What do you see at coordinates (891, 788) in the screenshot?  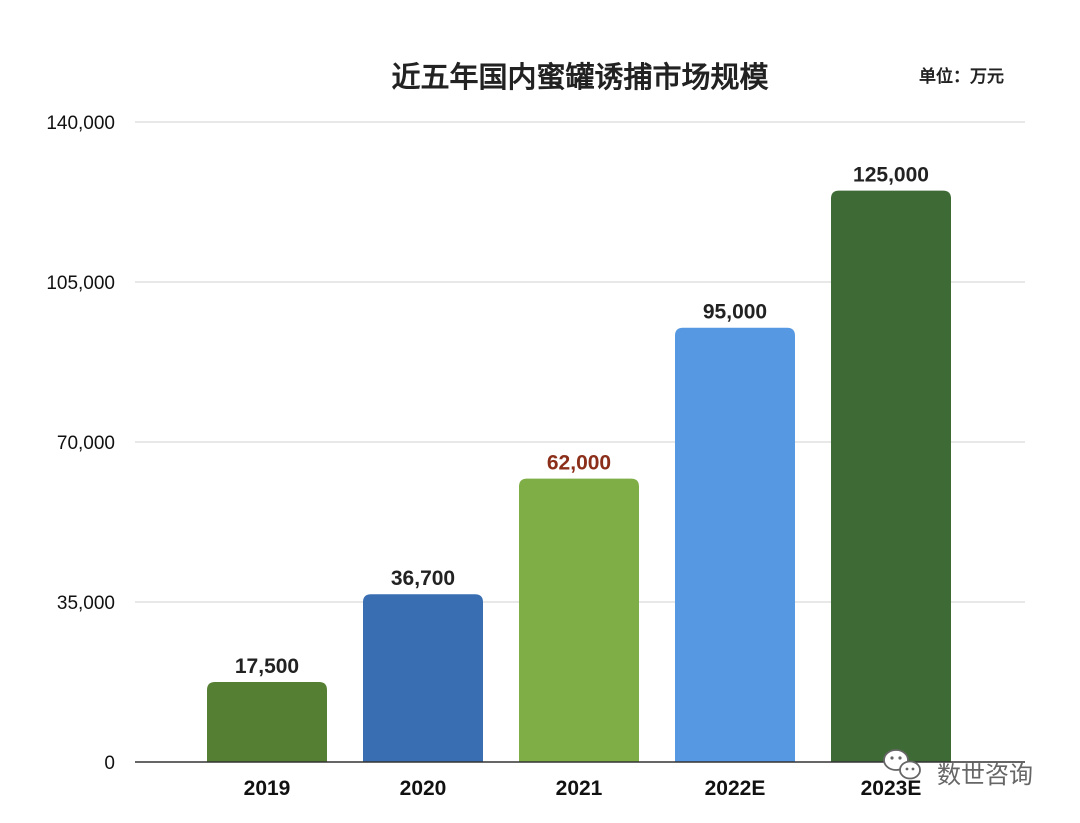 I see `x-tick-label-2023e: 2023E` at bounding box center [891, 788].